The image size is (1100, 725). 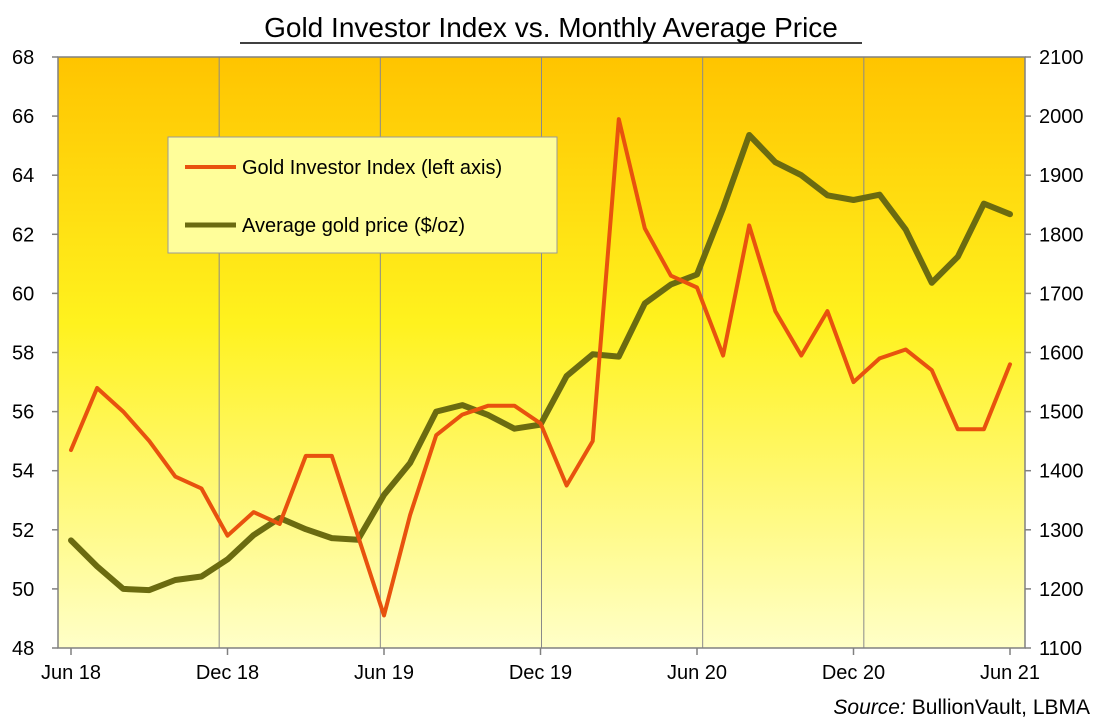 What do you see at coordinates (23, 294) in the screenshot?
I see `left-tick-label-6: 60` at bounding box center [23, 294].